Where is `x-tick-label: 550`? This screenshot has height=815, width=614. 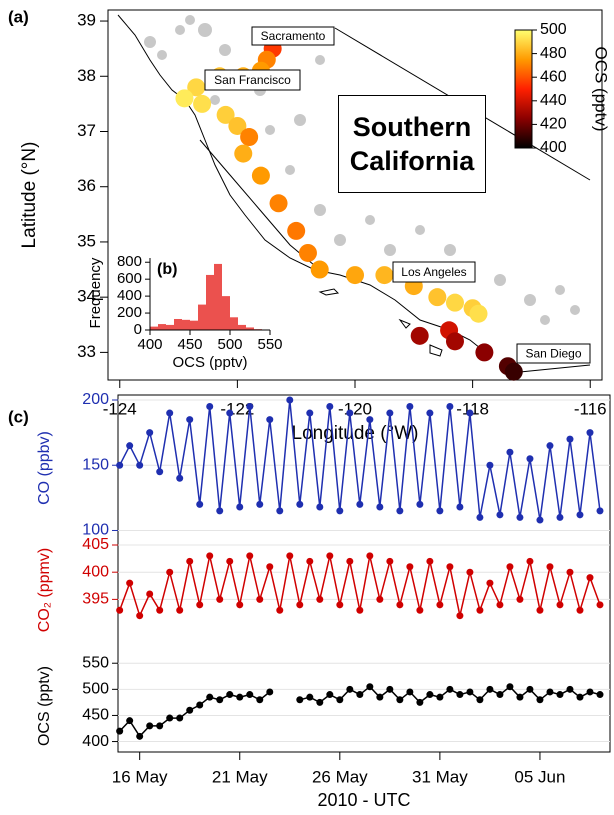
x-tick-label: 550 is located at coordinates (269, 344).